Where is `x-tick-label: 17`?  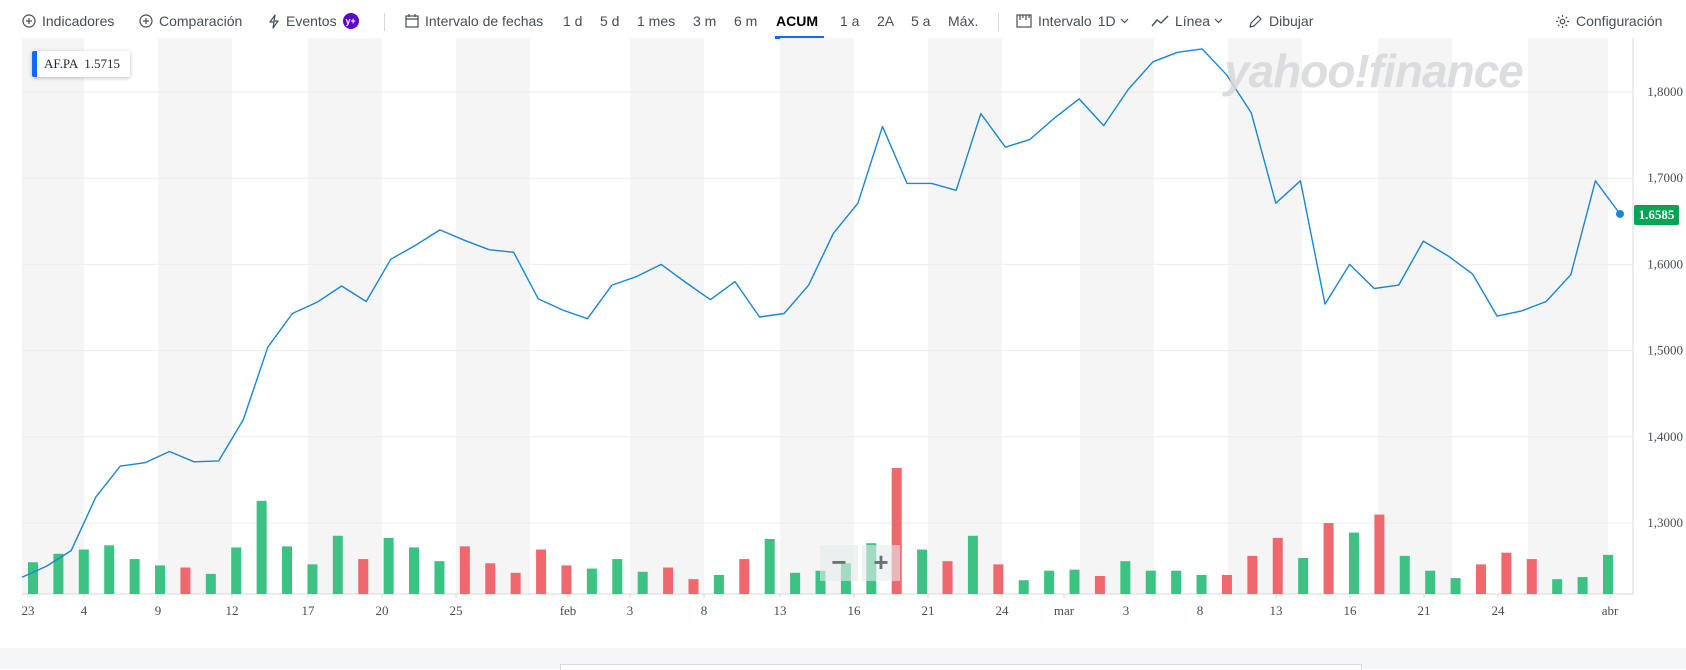
x-tick-label: 17 is located at coordinates (309, 610).